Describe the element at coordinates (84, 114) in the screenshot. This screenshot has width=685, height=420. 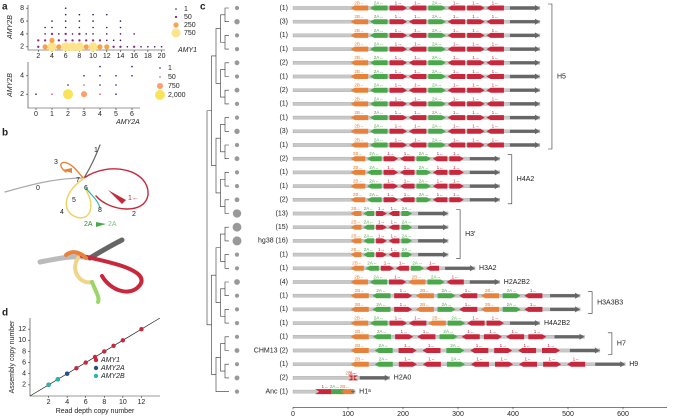
I see `x-tick-label: 3` at that location.